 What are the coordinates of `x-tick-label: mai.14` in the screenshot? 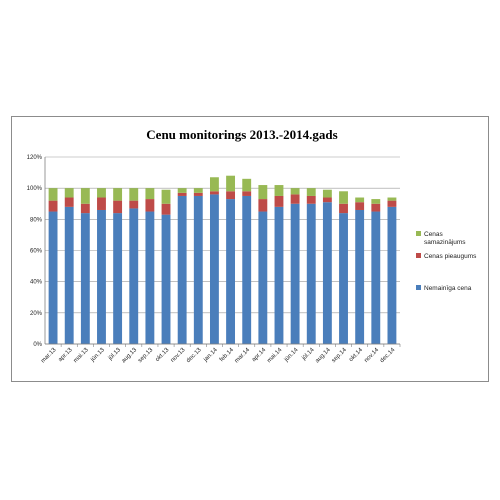 It's located at (274, 355).